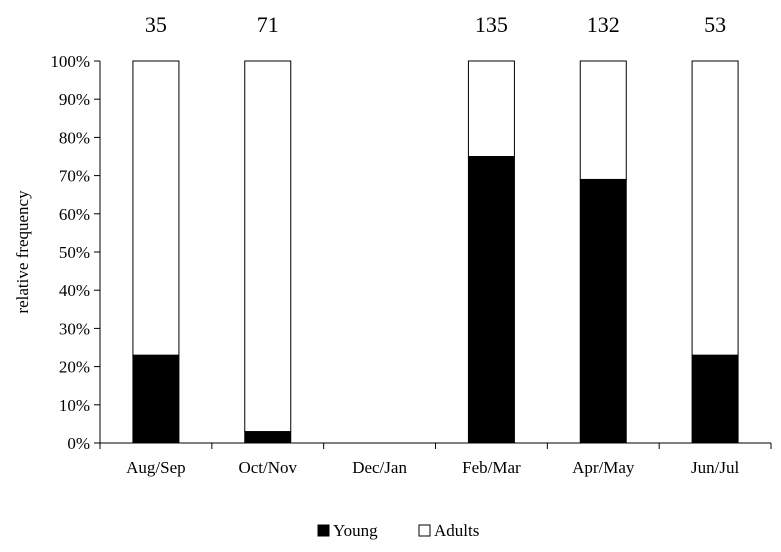  I want to click on legend-label-adults: Adults, so click(456, 530).